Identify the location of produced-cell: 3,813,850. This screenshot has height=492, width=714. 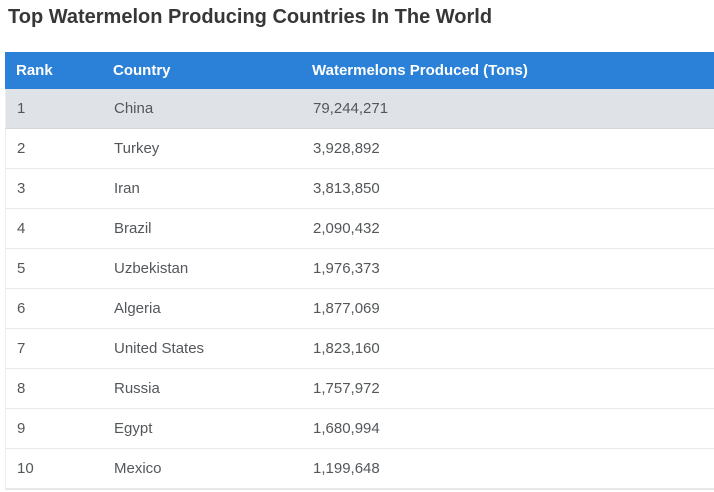
(346, 188).